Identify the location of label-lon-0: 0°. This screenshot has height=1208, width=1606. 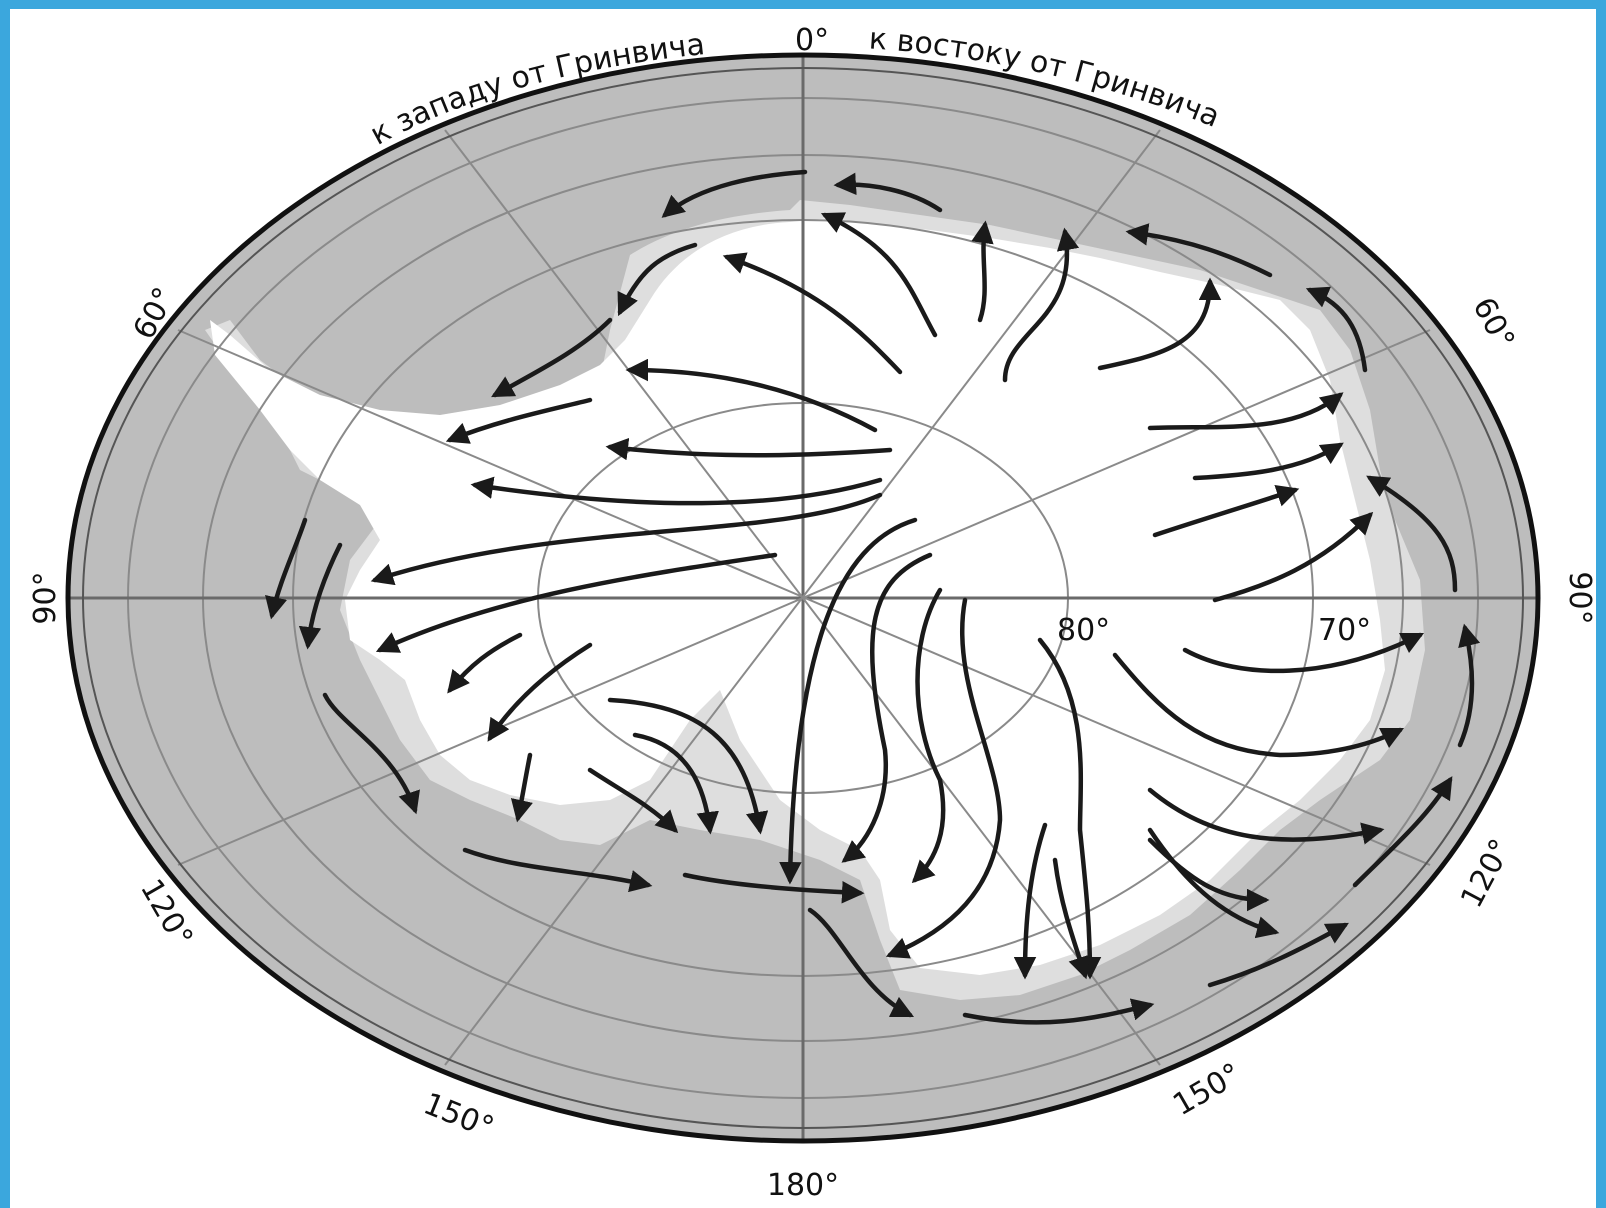
(812, 40).